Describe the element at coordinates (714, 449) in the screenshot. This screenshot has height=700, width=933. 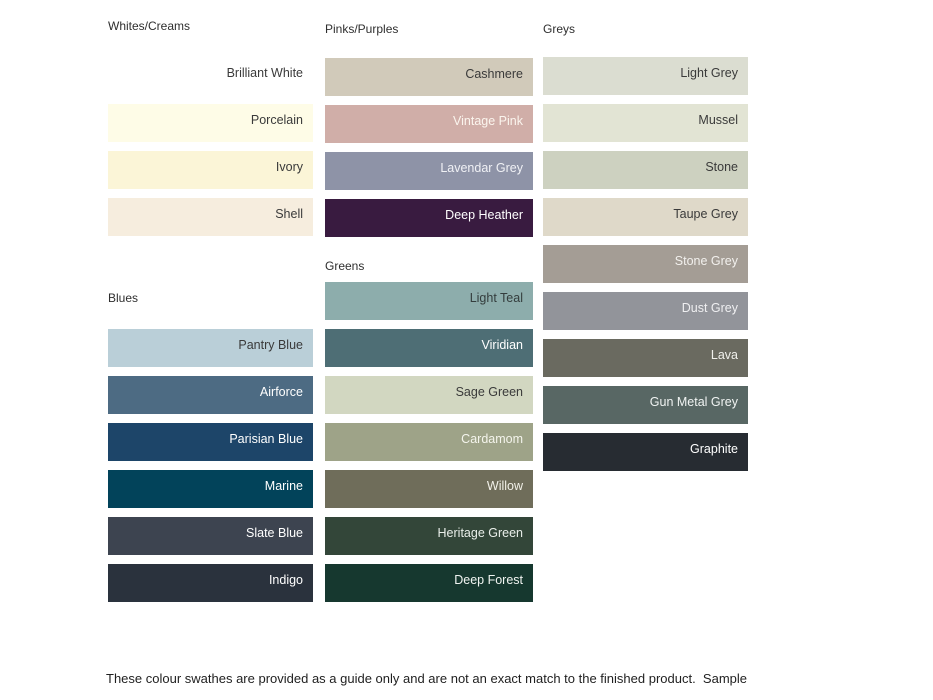
I see `swatch-label: Graphite` at that location.